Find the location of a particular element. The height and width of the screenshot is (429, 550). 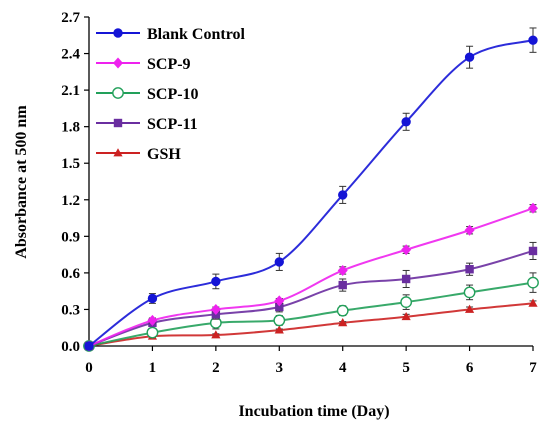

x-tick-label: 3 is located at coordinates (280, 368).